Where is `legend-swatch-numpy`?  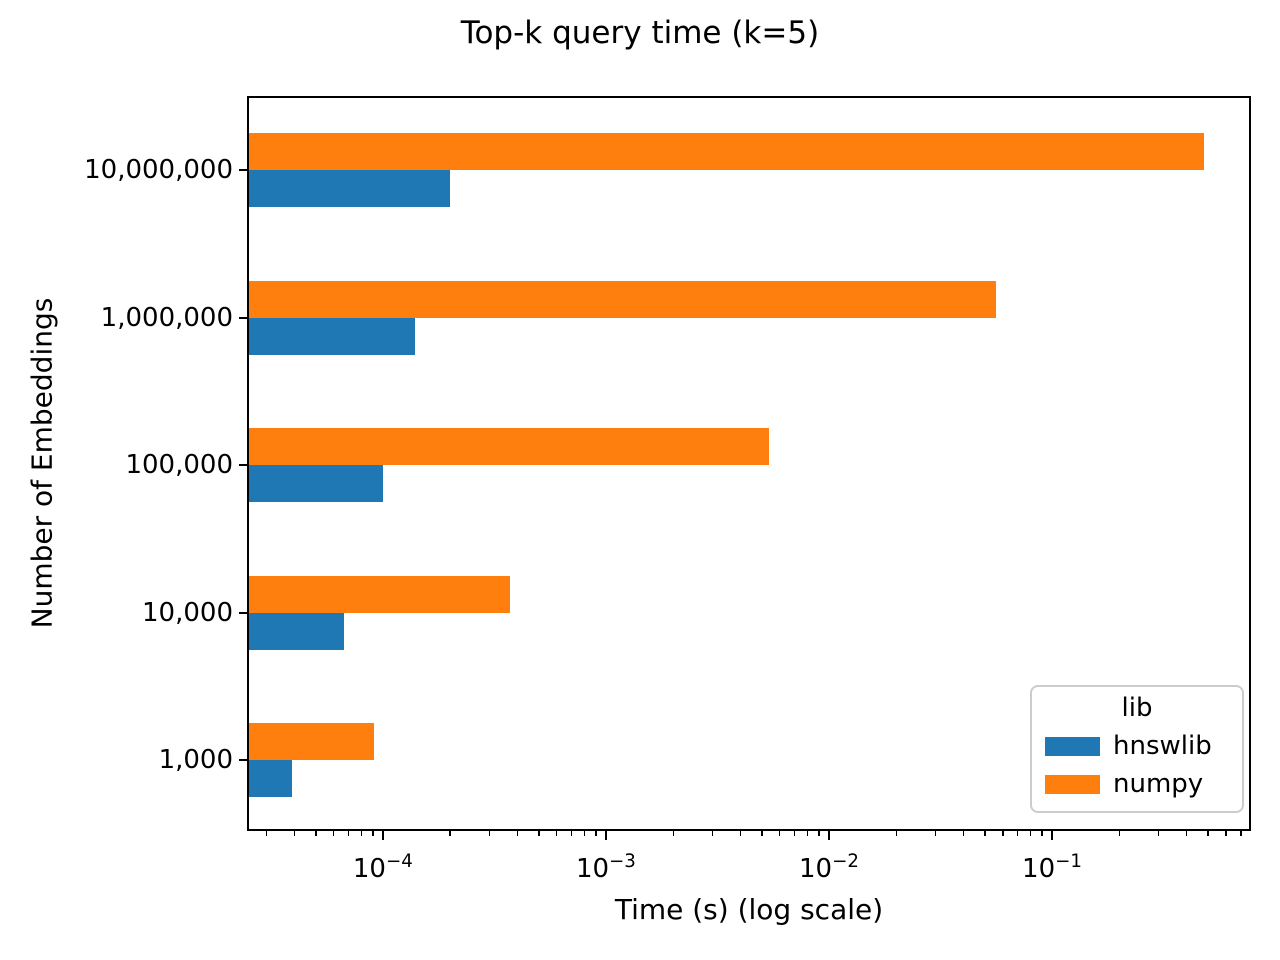
legend-swatch-numpy is located at coordinates (1072, 784).